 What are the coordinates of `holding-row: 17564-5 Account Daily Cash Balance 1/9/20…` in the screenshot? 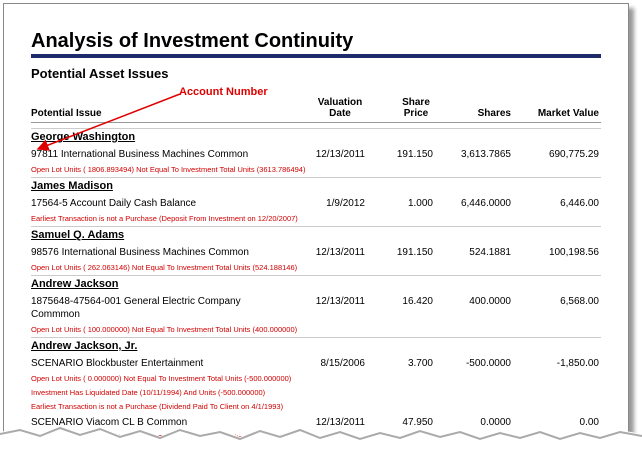 It's located at (316, 203).